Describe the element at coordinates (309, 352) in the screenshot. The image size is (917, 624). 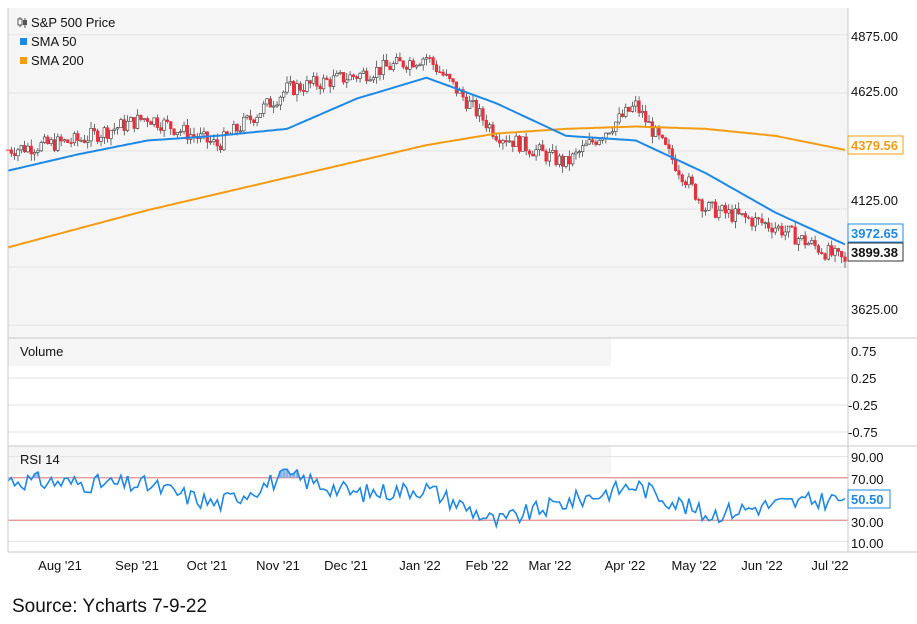
I see `volume-panel-bg` at that location.